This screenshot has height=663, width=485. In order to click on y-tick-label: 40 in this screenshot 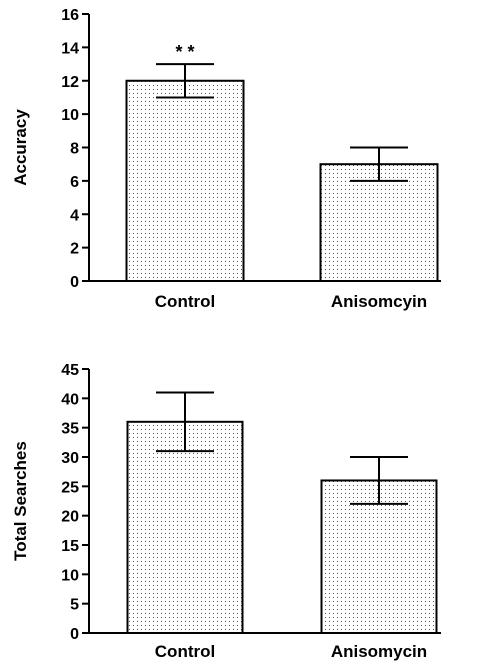, I will do `click(70, 399)`.